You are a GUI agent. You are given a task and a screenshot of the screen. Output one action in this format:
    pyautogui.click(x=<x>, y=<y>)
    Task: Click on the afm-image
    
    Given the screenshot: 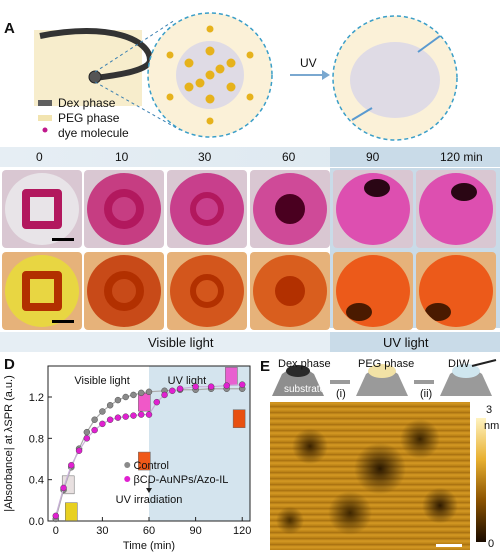 What is the action you would take?
    pyautogui.click(x=370, y=476)
    